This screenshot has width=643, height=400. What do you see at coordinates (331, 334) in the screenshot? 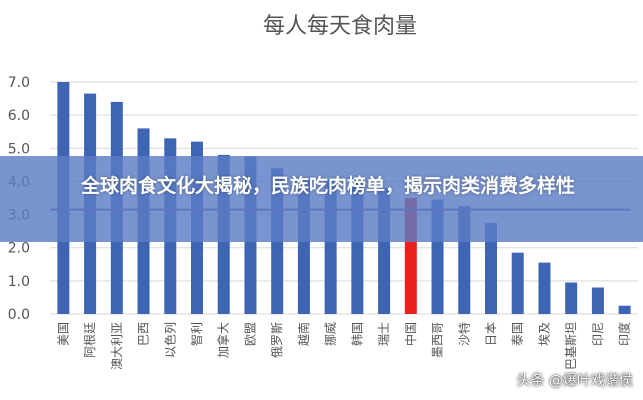
I see `category-label: 挪威` at bounding box center [331, 334].